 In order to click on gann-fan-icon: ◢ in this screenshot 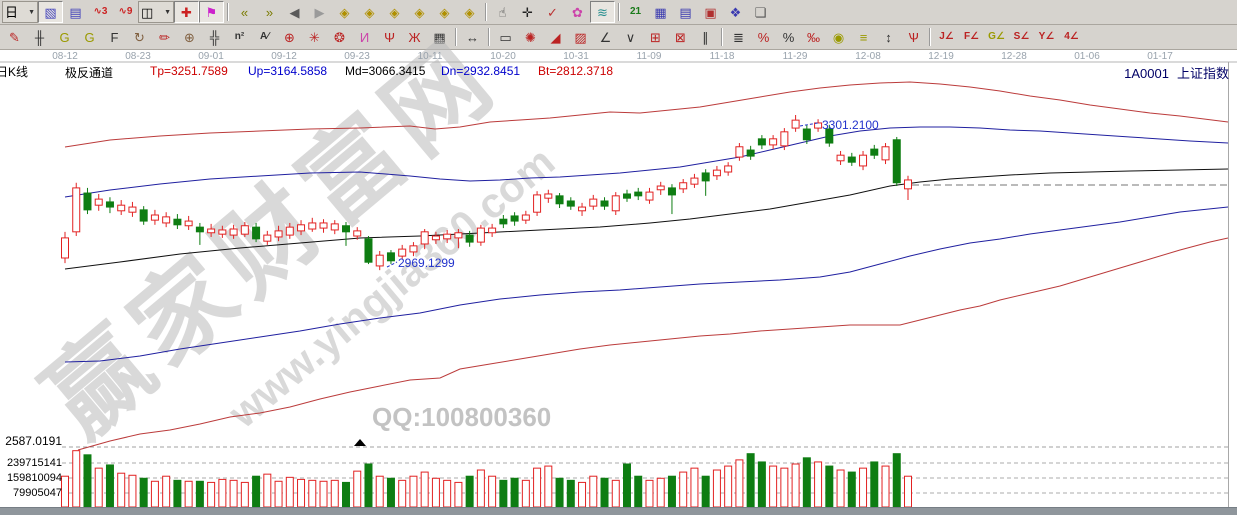, I will do `click(555, 37)`.